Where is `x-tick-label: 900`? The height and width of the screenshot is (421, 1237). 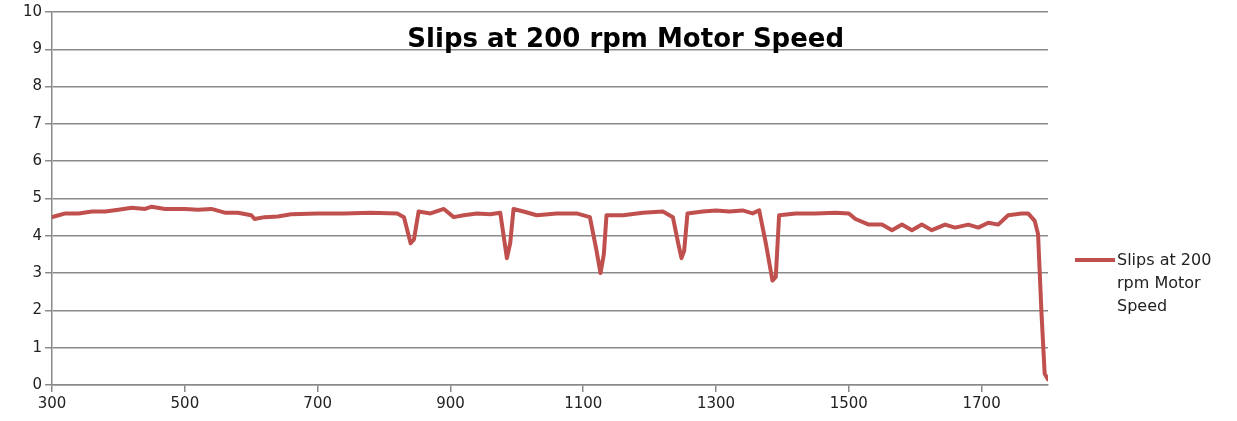 x-tick-label: 900 is located at coordinates (450, 402).